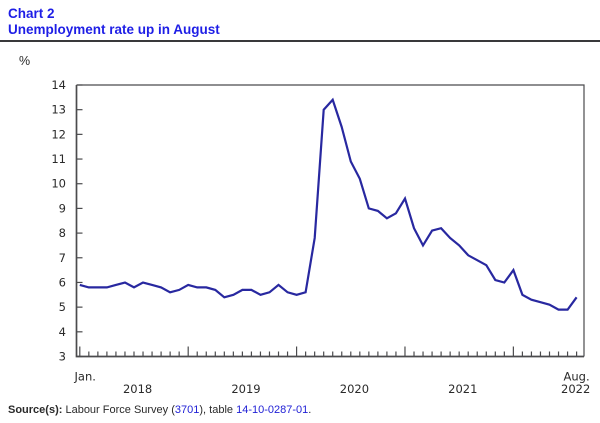 This screenshot has height=423, width=600. I want to click on x-month-label: Aug., so click(577, 377).